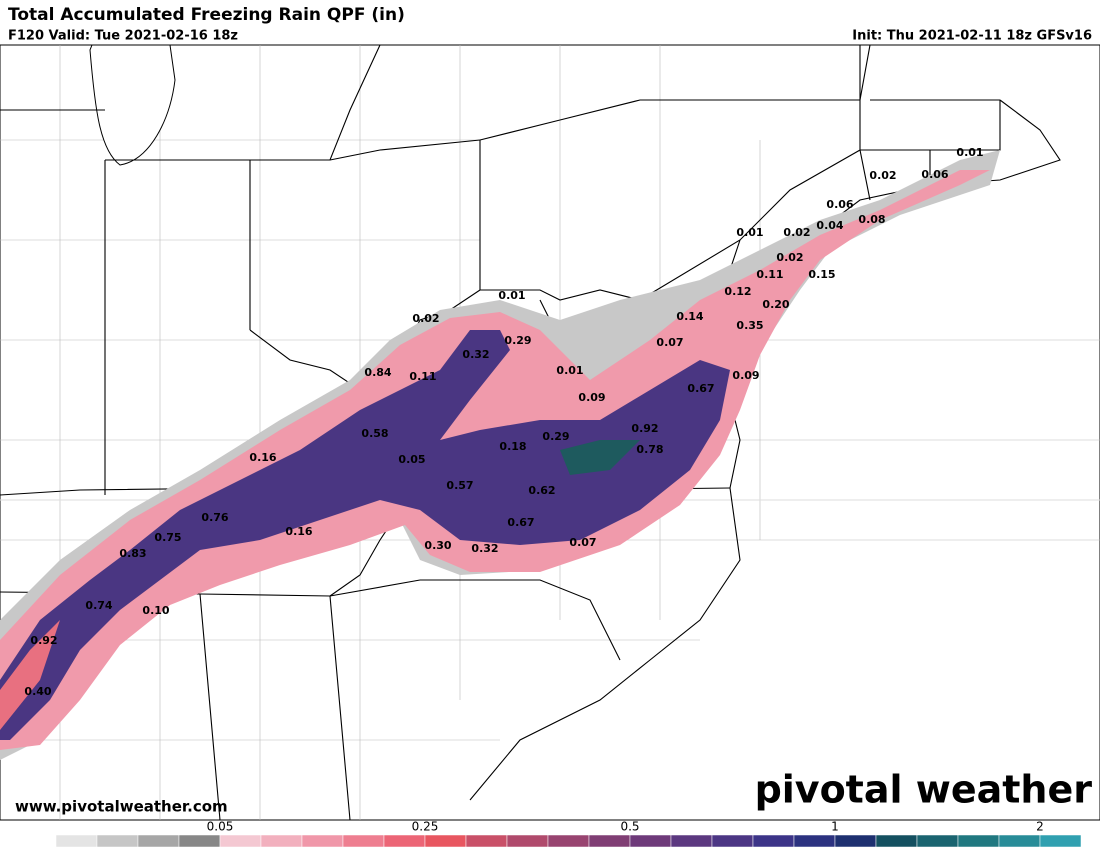  Describe the element at coordinates (821, 274) in the screenshot. I see `value-label: 0.15` at that location.